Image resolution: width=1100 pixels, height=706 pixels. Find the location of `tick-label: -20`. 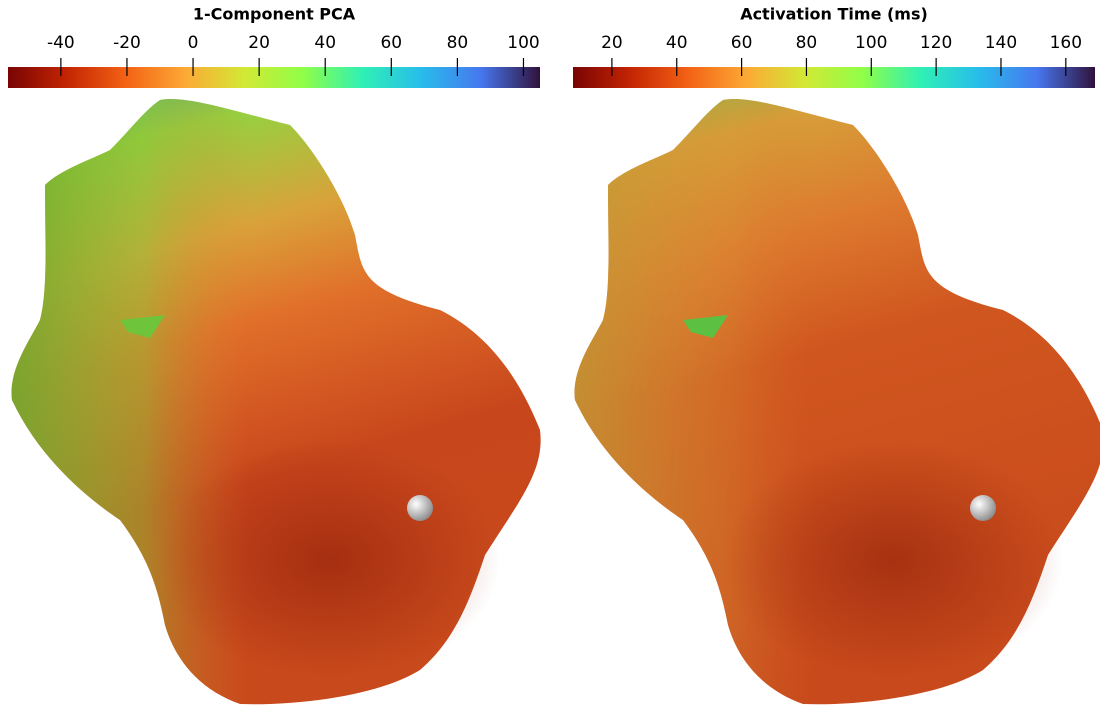

tick-label: -20 is located at coordinates (127, 43).